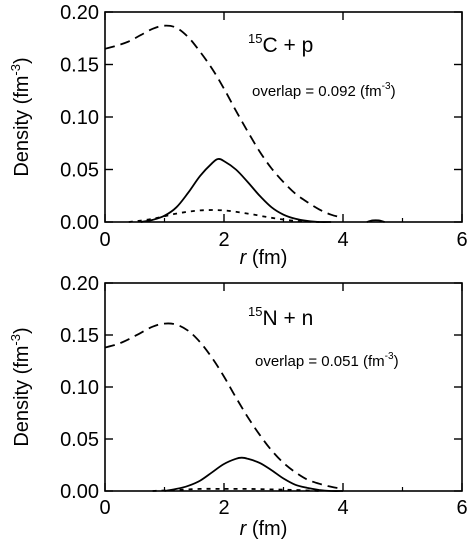 The height and width of the screenshot is (544, 474). What do you see at coordinates (287, 45) in the screenshot?
I see `reaction-label-text: C + p` at bounding box center [287, 45].